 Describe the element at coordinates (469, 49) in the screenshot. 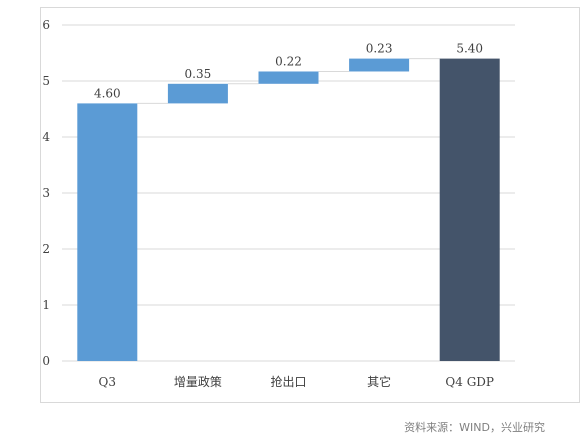

I see `data-label: 5.40` at that location.